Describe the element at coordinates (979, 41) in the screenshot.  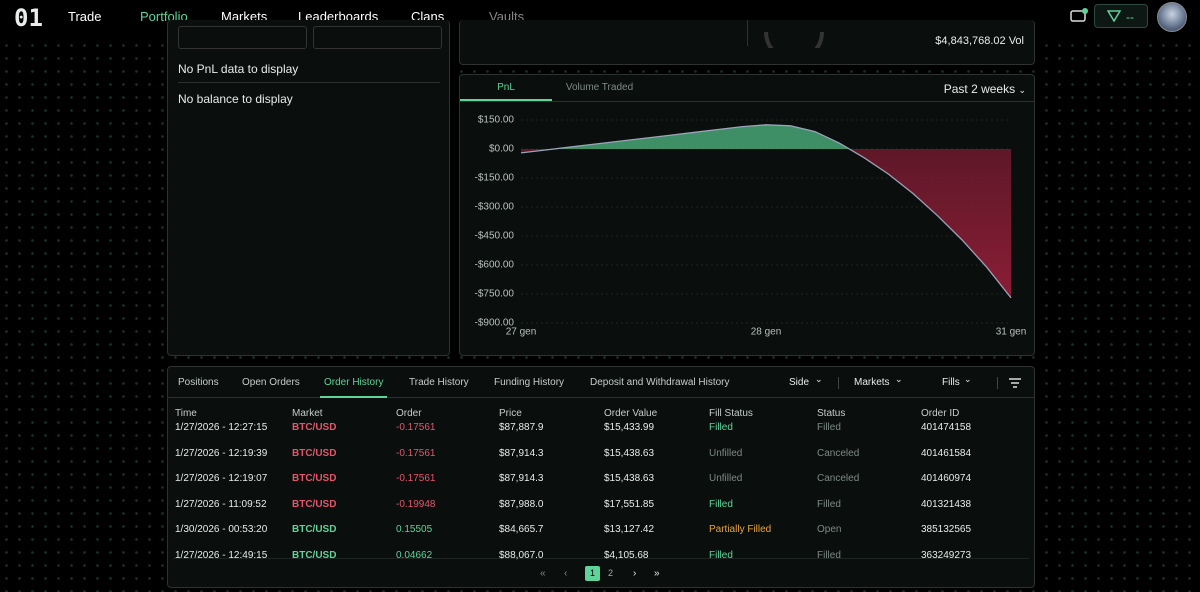
I see `volume-stat: $4,843,768.02 Vol` at that location.